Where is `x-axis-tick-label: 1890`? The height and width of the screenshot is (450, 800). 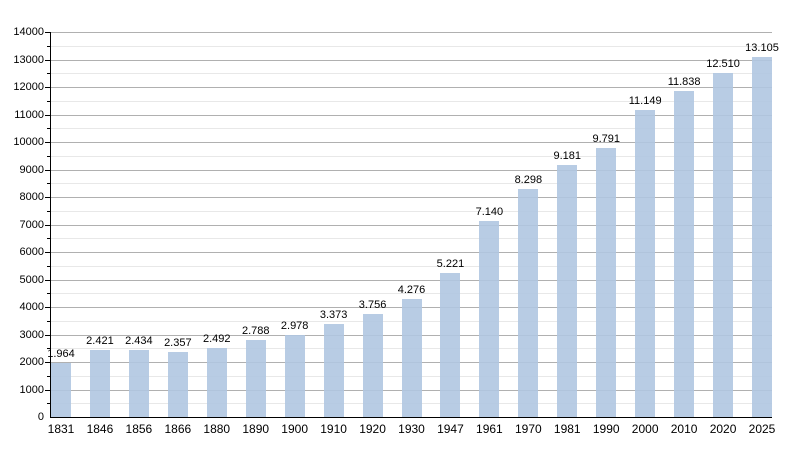 x-axis-tick-label: 1890 is located at coordinates (256, 429).